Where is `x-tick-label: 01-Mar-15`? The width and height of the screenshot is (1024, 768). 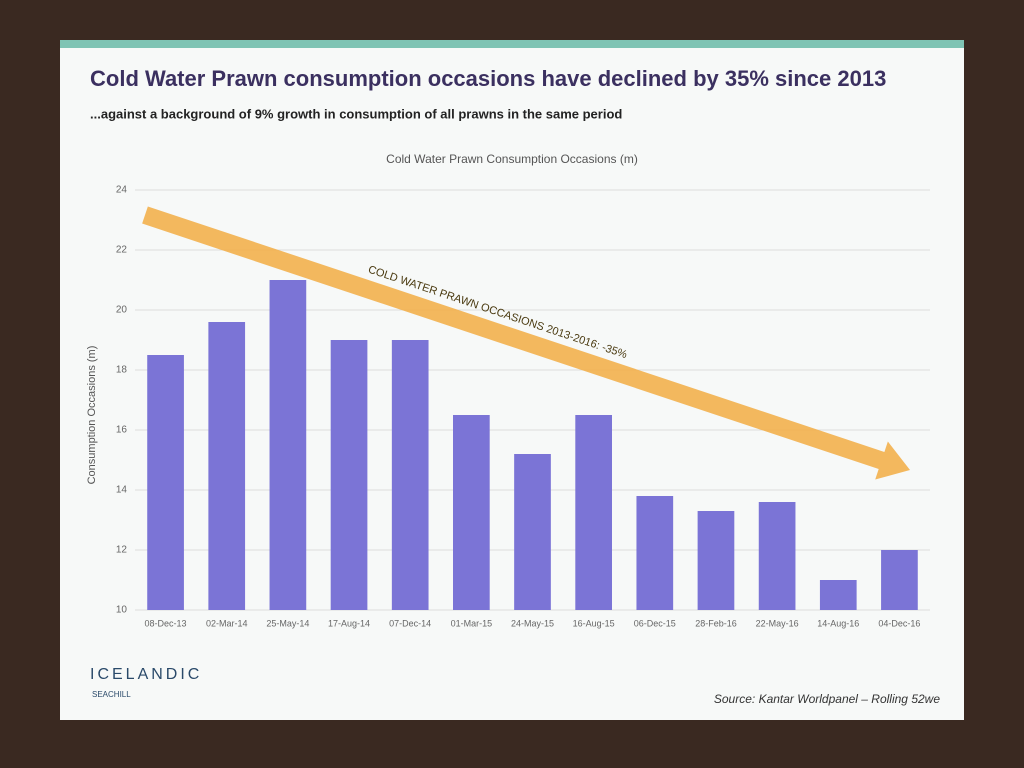
x-tick-label: 01-Mar-15 is located at coordinates (472, 623).